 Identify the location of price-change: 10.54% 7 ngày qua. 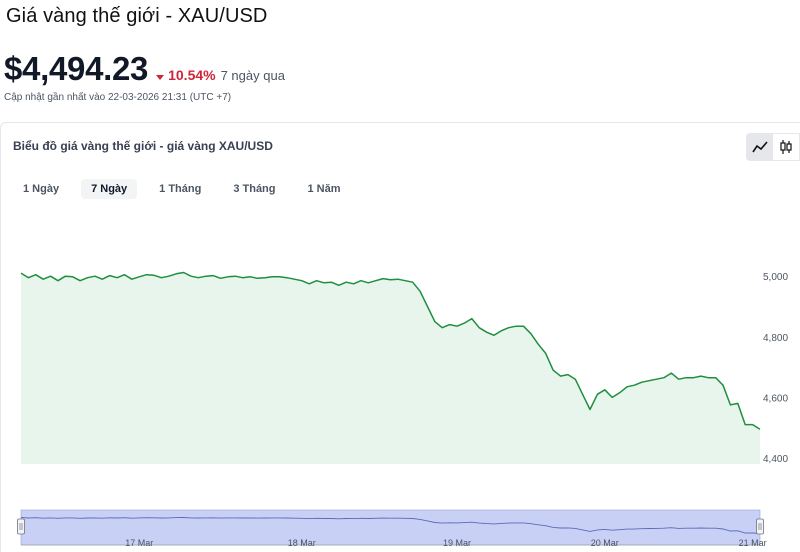
(220, 75).